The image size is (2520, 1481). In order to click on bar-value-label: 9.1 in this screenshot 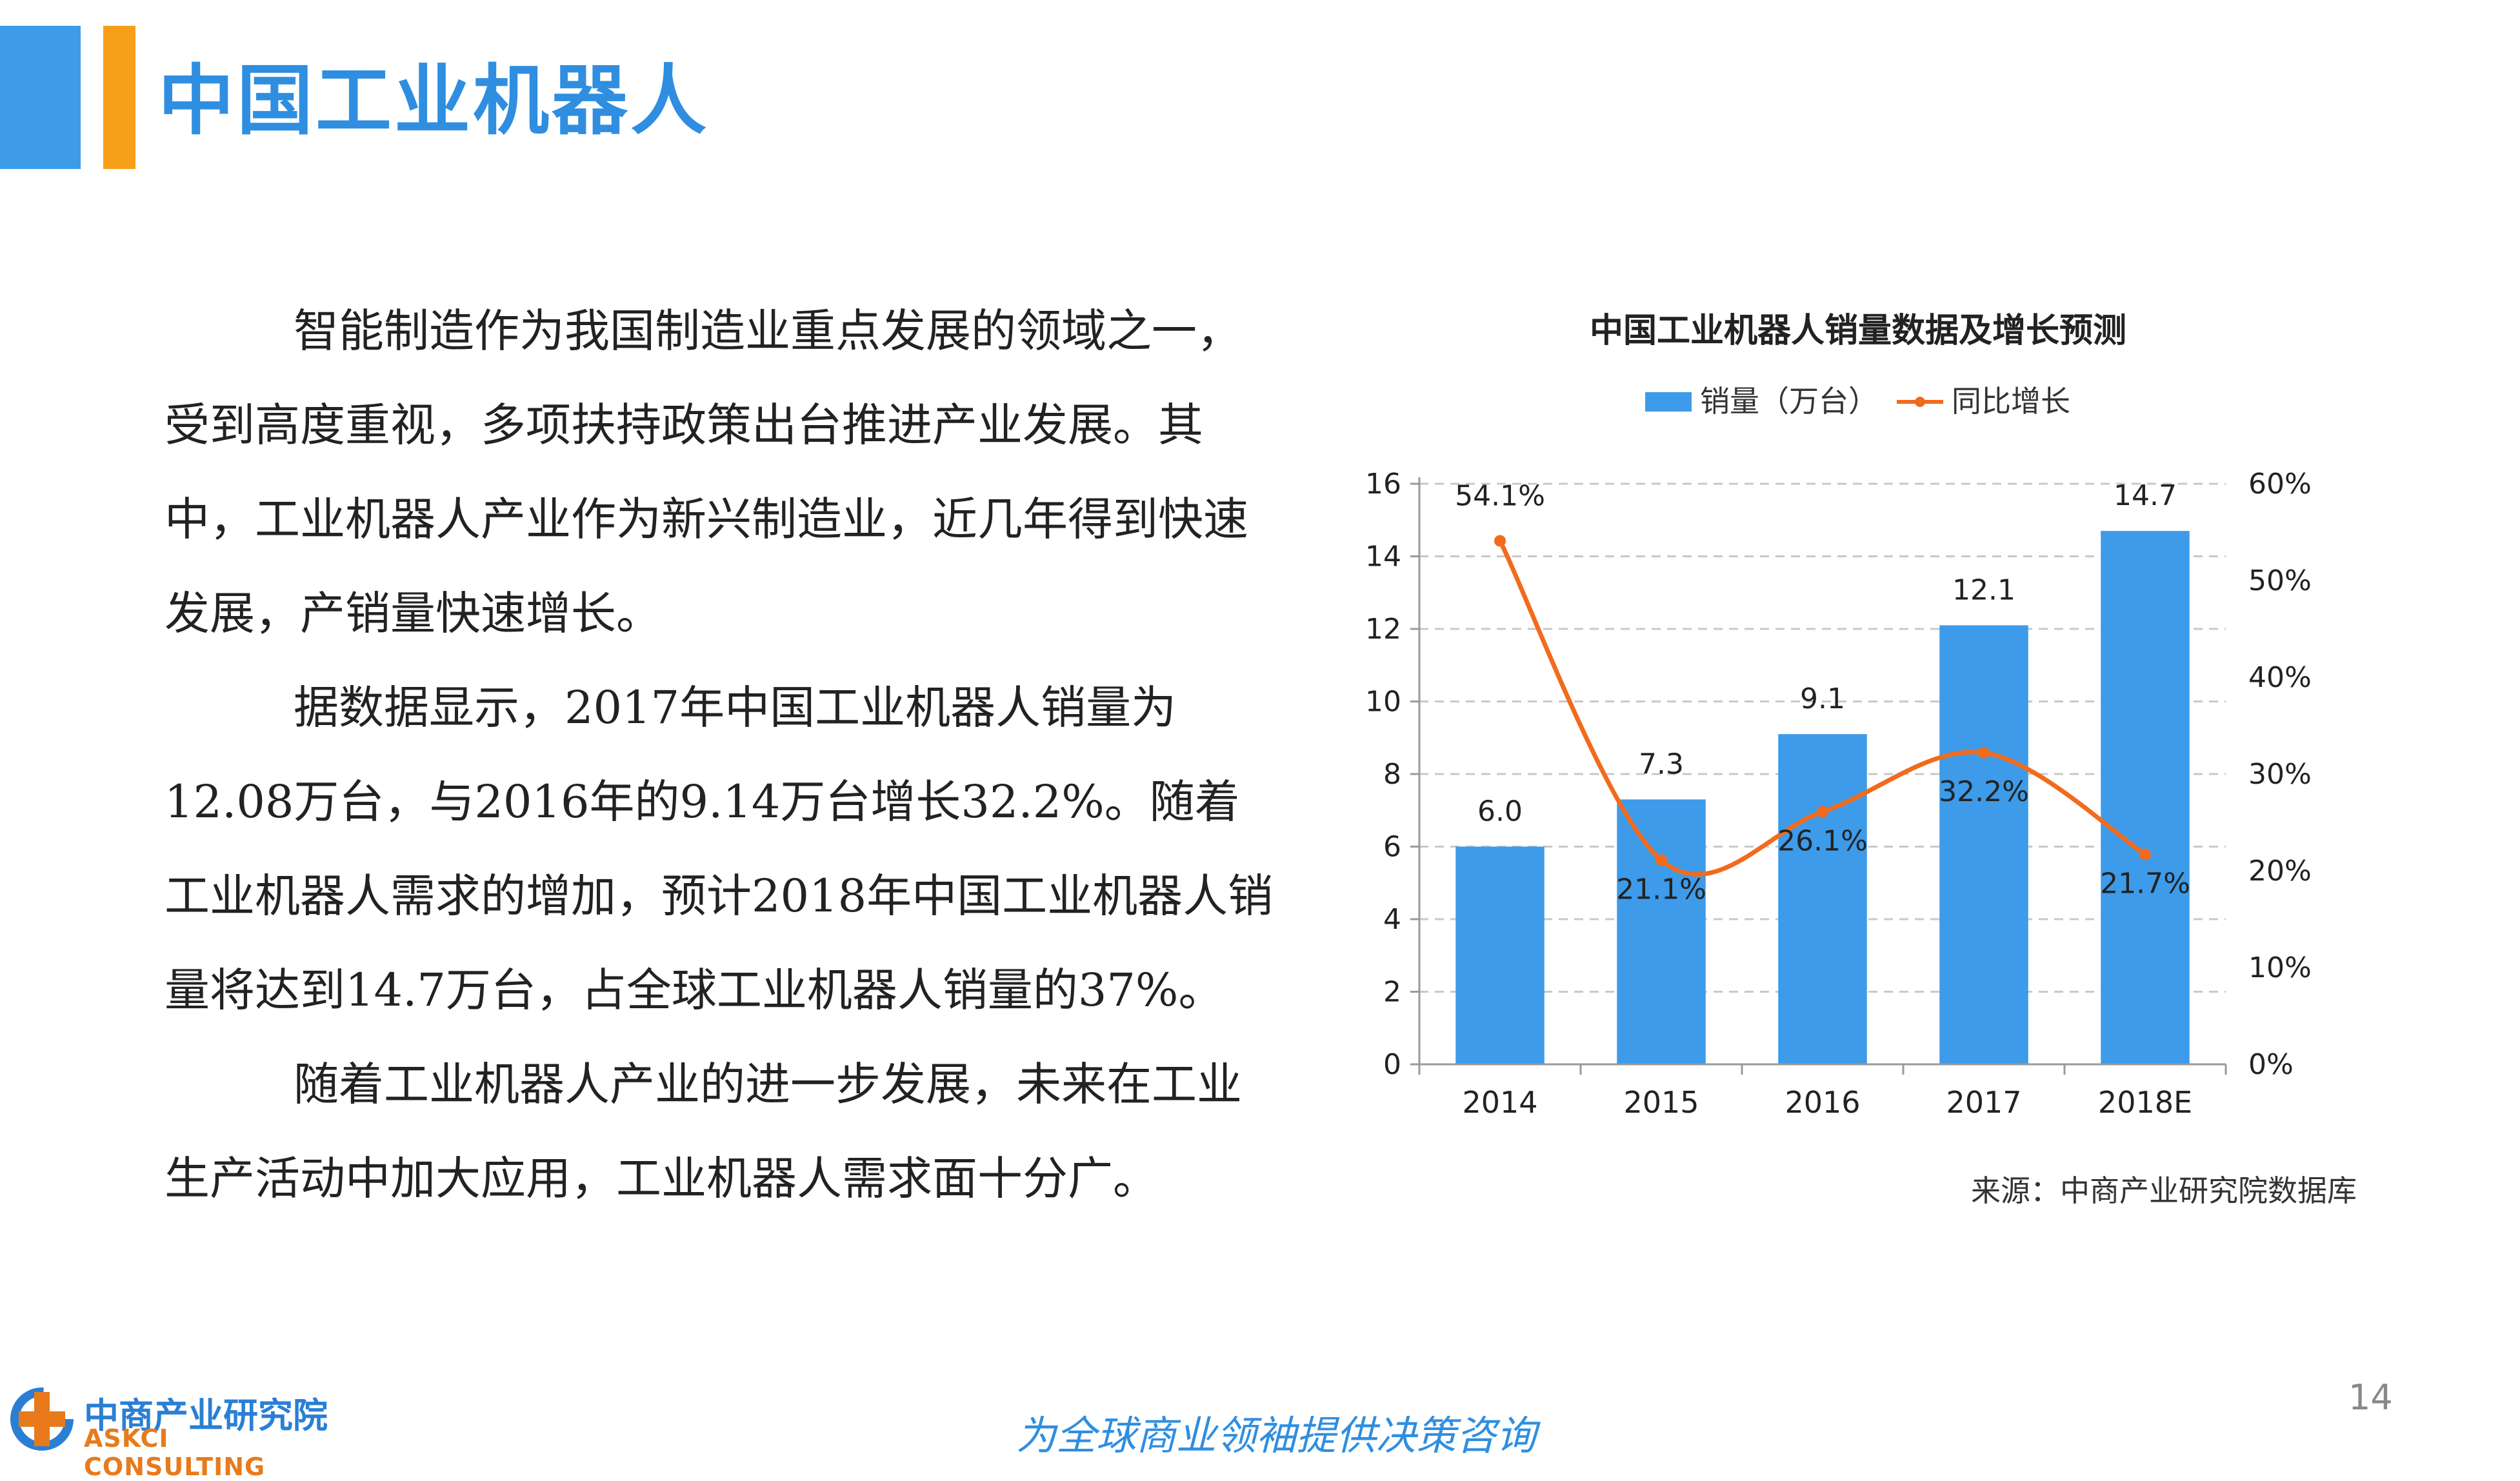, I will do `click(1822, 698)`.